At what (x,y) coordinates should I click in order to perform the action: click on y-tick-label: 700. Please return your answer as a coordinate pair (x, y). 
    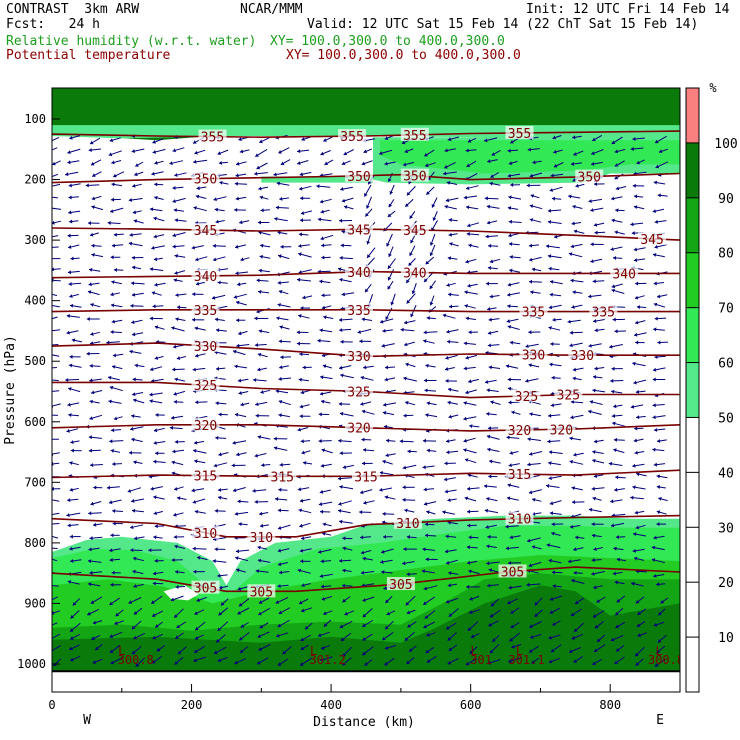
    Looking at the image, I should click on (35, 482).